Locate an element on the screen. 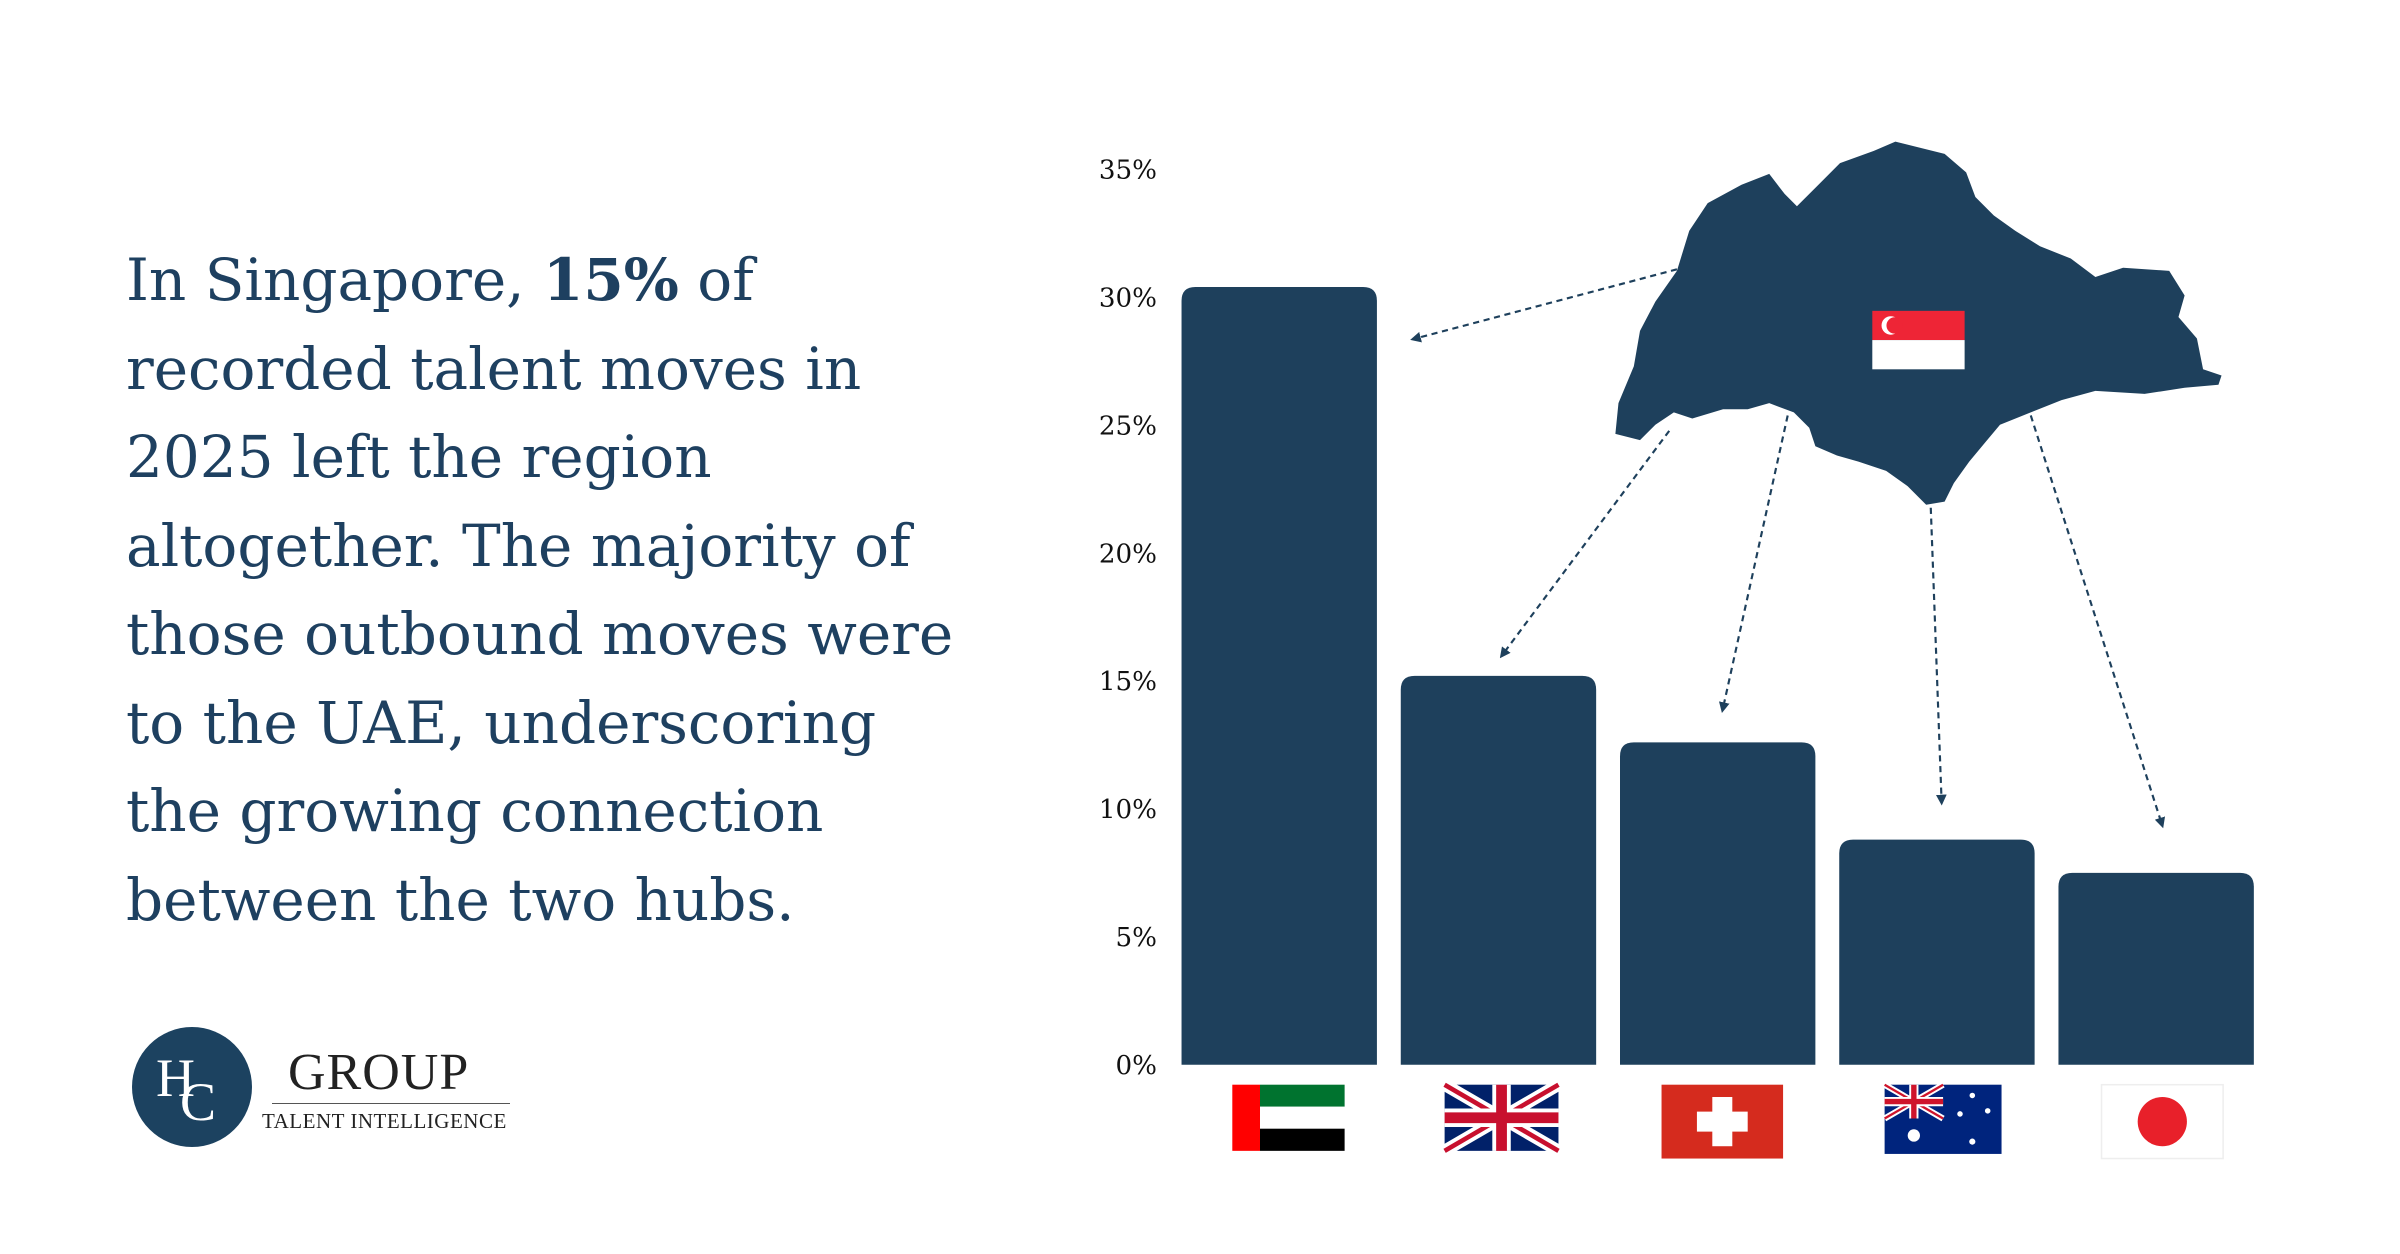  y-tick-label: 0% is located at coordinates (1135, 1066).